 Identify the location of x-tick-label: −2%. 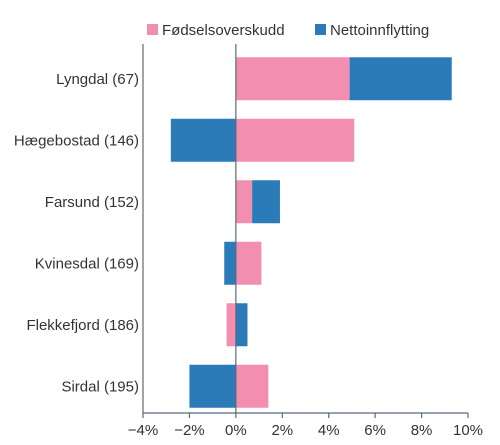
(189, 430).